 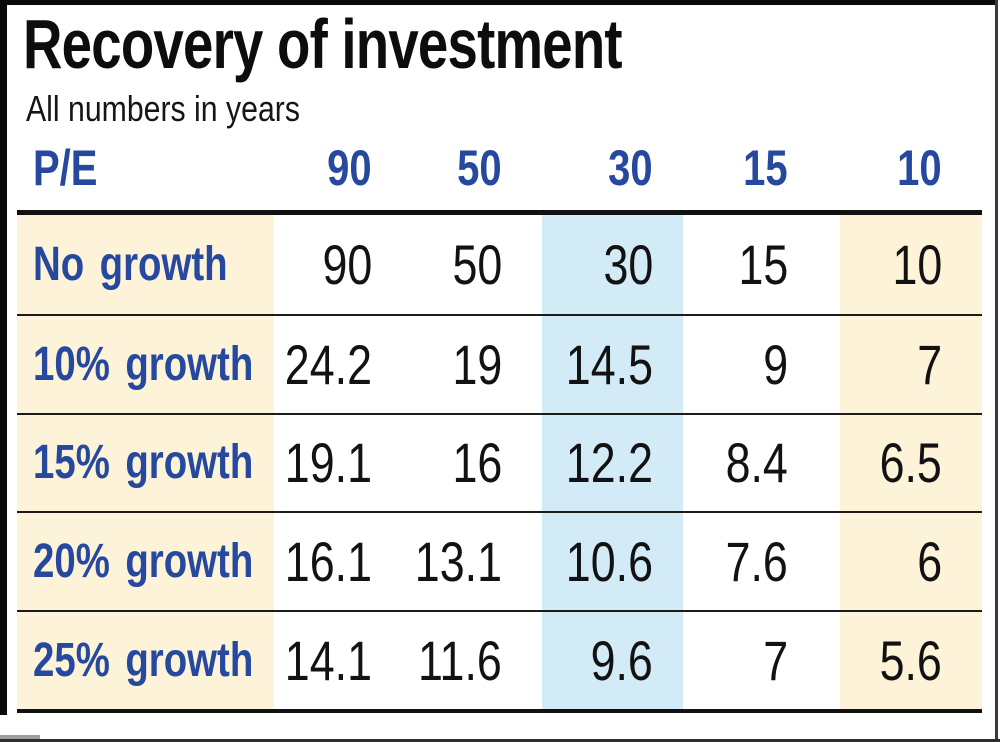 I want to click on row-label: 25% growth, so click(x=145, y=659).